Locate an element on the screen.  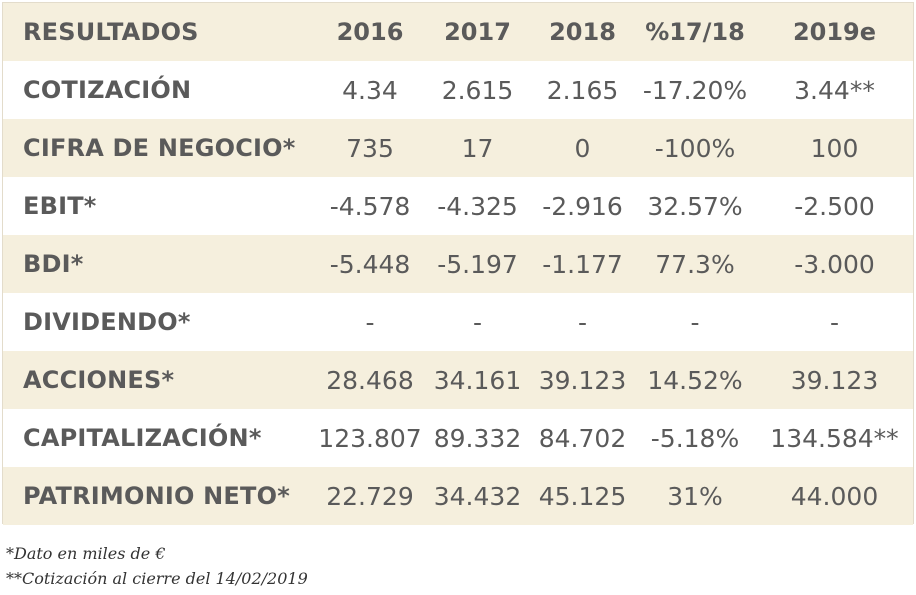
table-row: CIFRA DE NEGOCIO* 735 17 0 -100% 100 is located at coordinates (458, 148).